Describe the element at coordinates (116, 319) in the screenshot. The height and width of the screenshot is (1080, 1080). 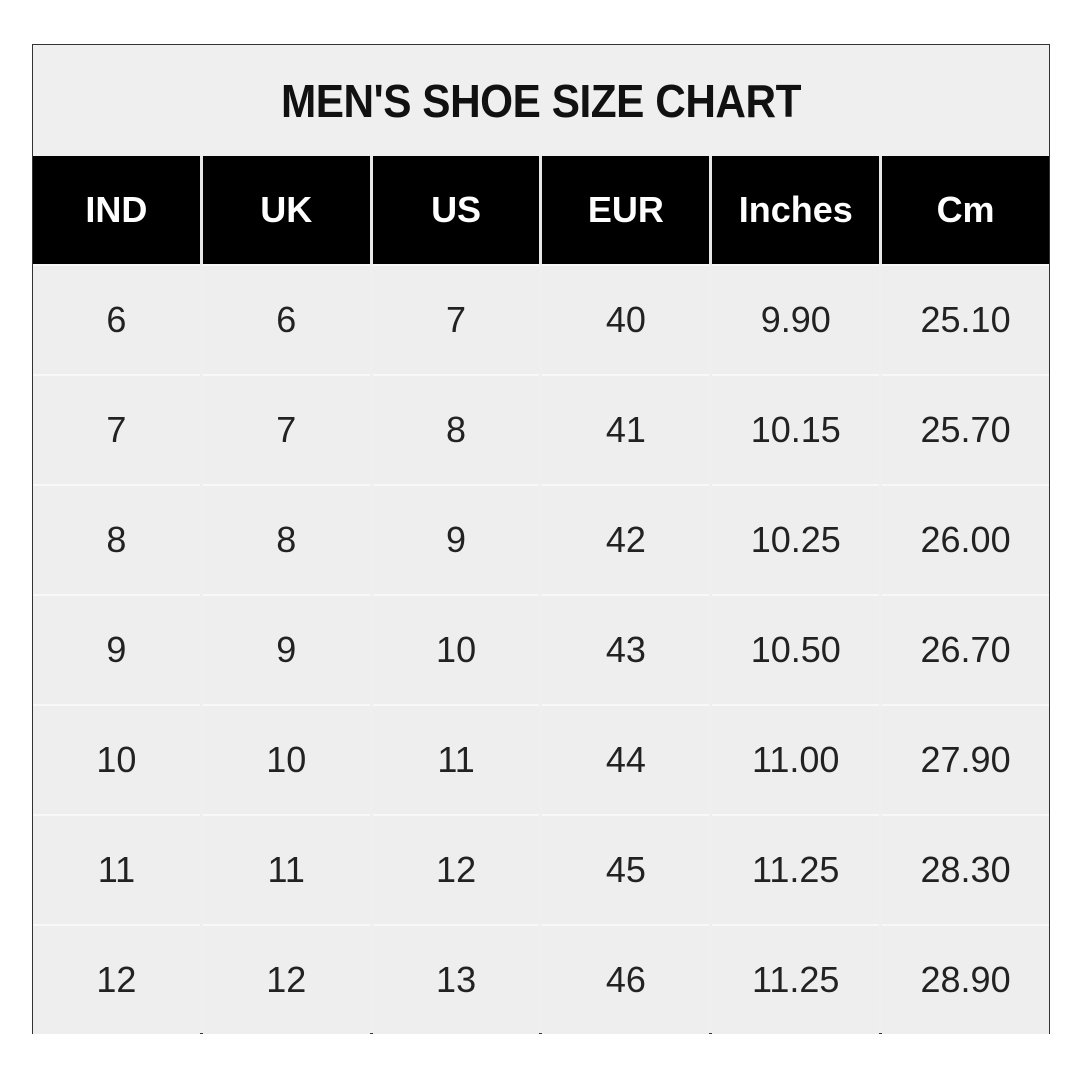
I see `cell-ind: 6` at that location.